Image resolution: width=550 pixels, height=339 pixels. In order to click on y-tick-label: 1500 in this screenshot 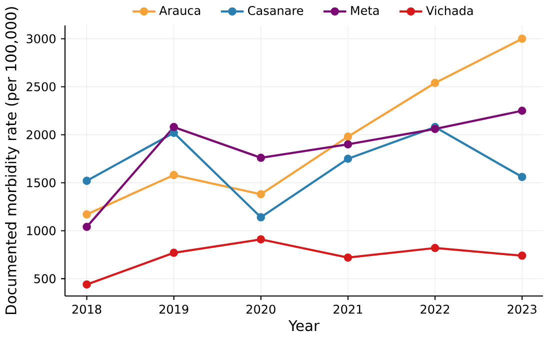, I will do `click(41, 183)`.